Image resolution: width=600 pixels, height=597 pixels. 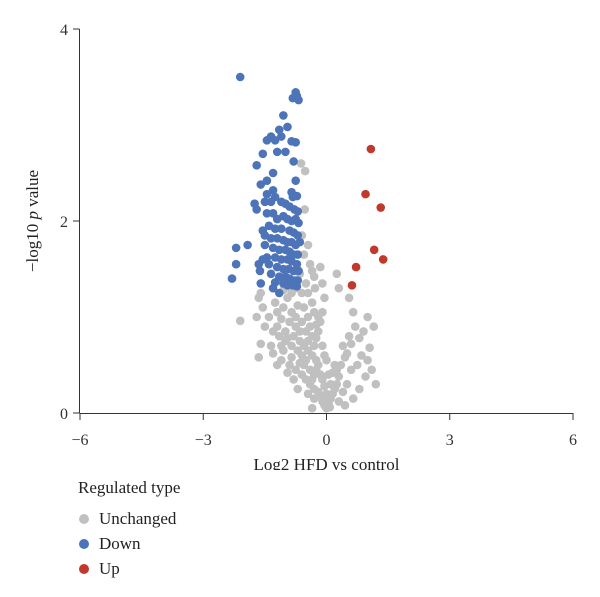 I want to click on legend-marker-unchanged, so click(x=84, y=518).